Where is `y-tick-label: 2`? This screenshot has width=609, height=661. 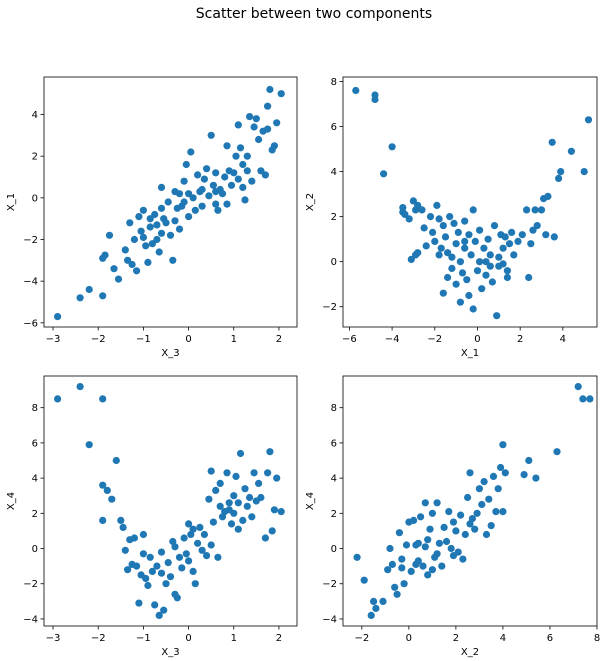 y-tick-label: 2 is located at coordinates (35, 514).